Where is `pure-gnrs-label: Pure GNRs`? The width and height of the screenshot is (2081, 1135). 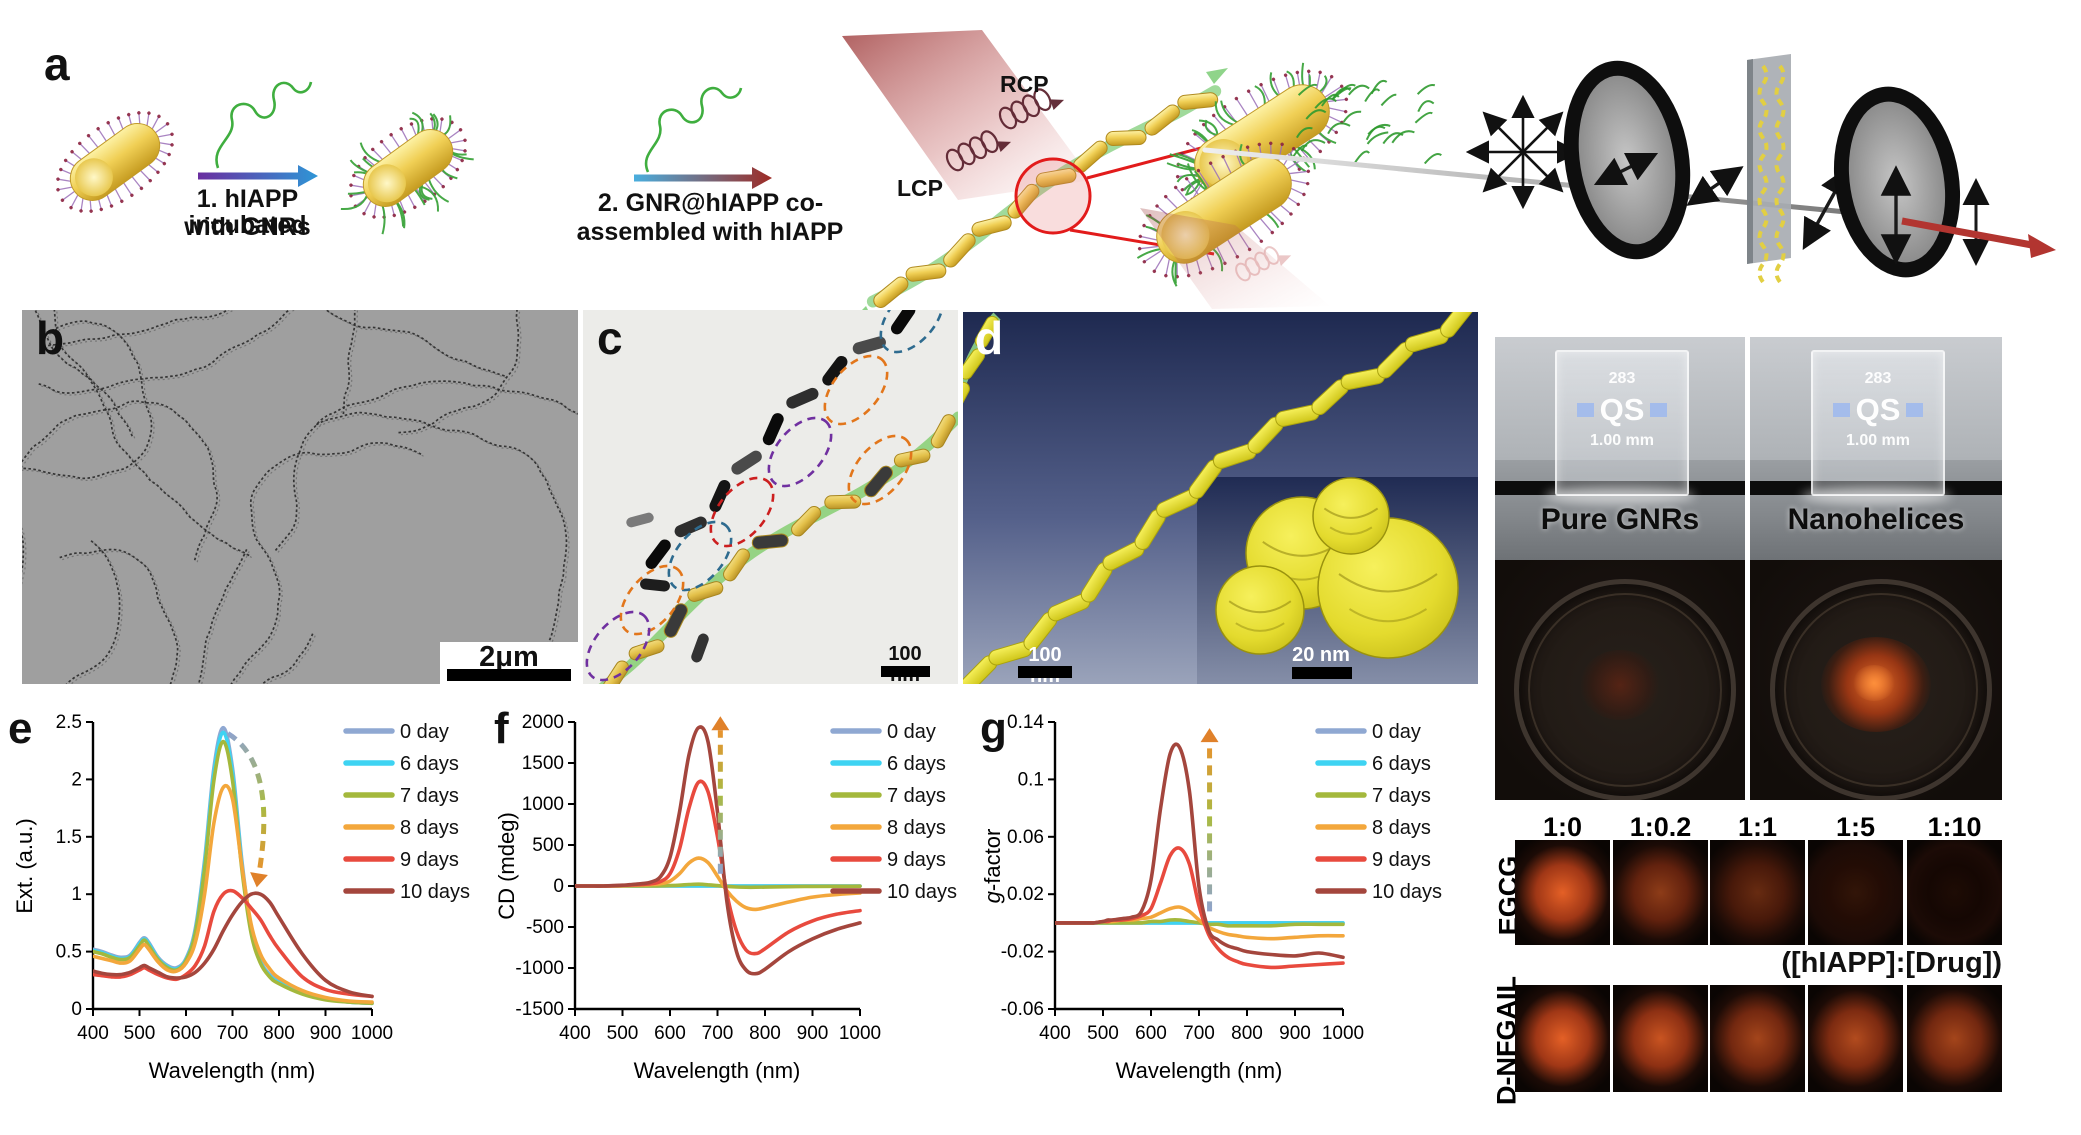
pure-gnrs-label: Pure GNRs is located at coordinates (1620, 519).